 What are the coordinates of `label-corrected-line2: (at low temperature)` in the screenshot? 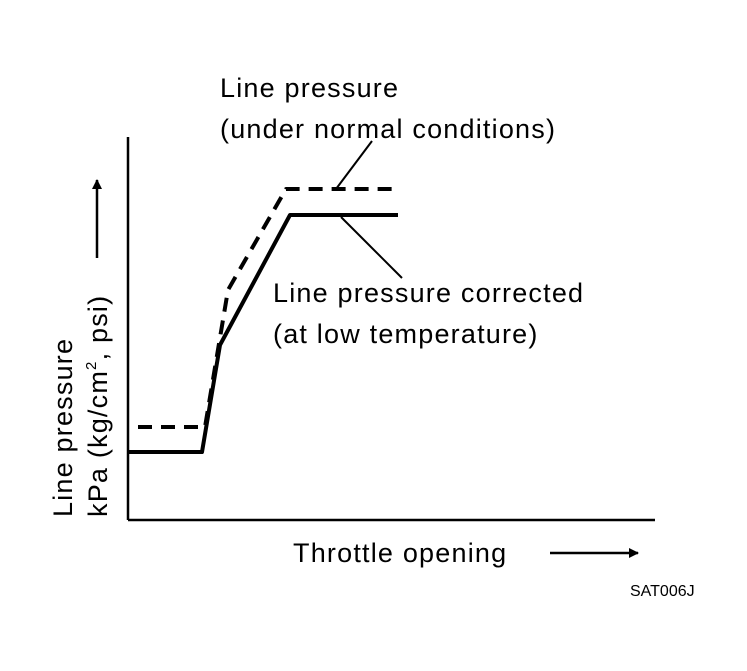 It's located at (406, 334).